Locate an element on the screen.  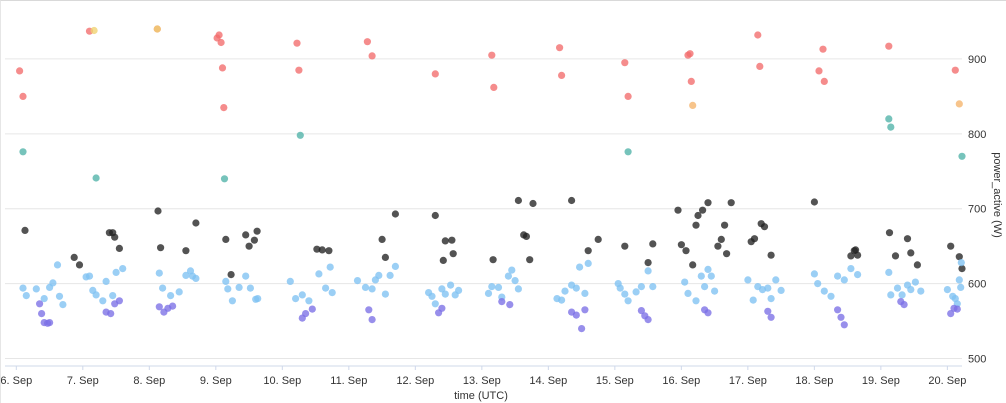
y-tick-label: 900 is located at coordinates (977, 60).